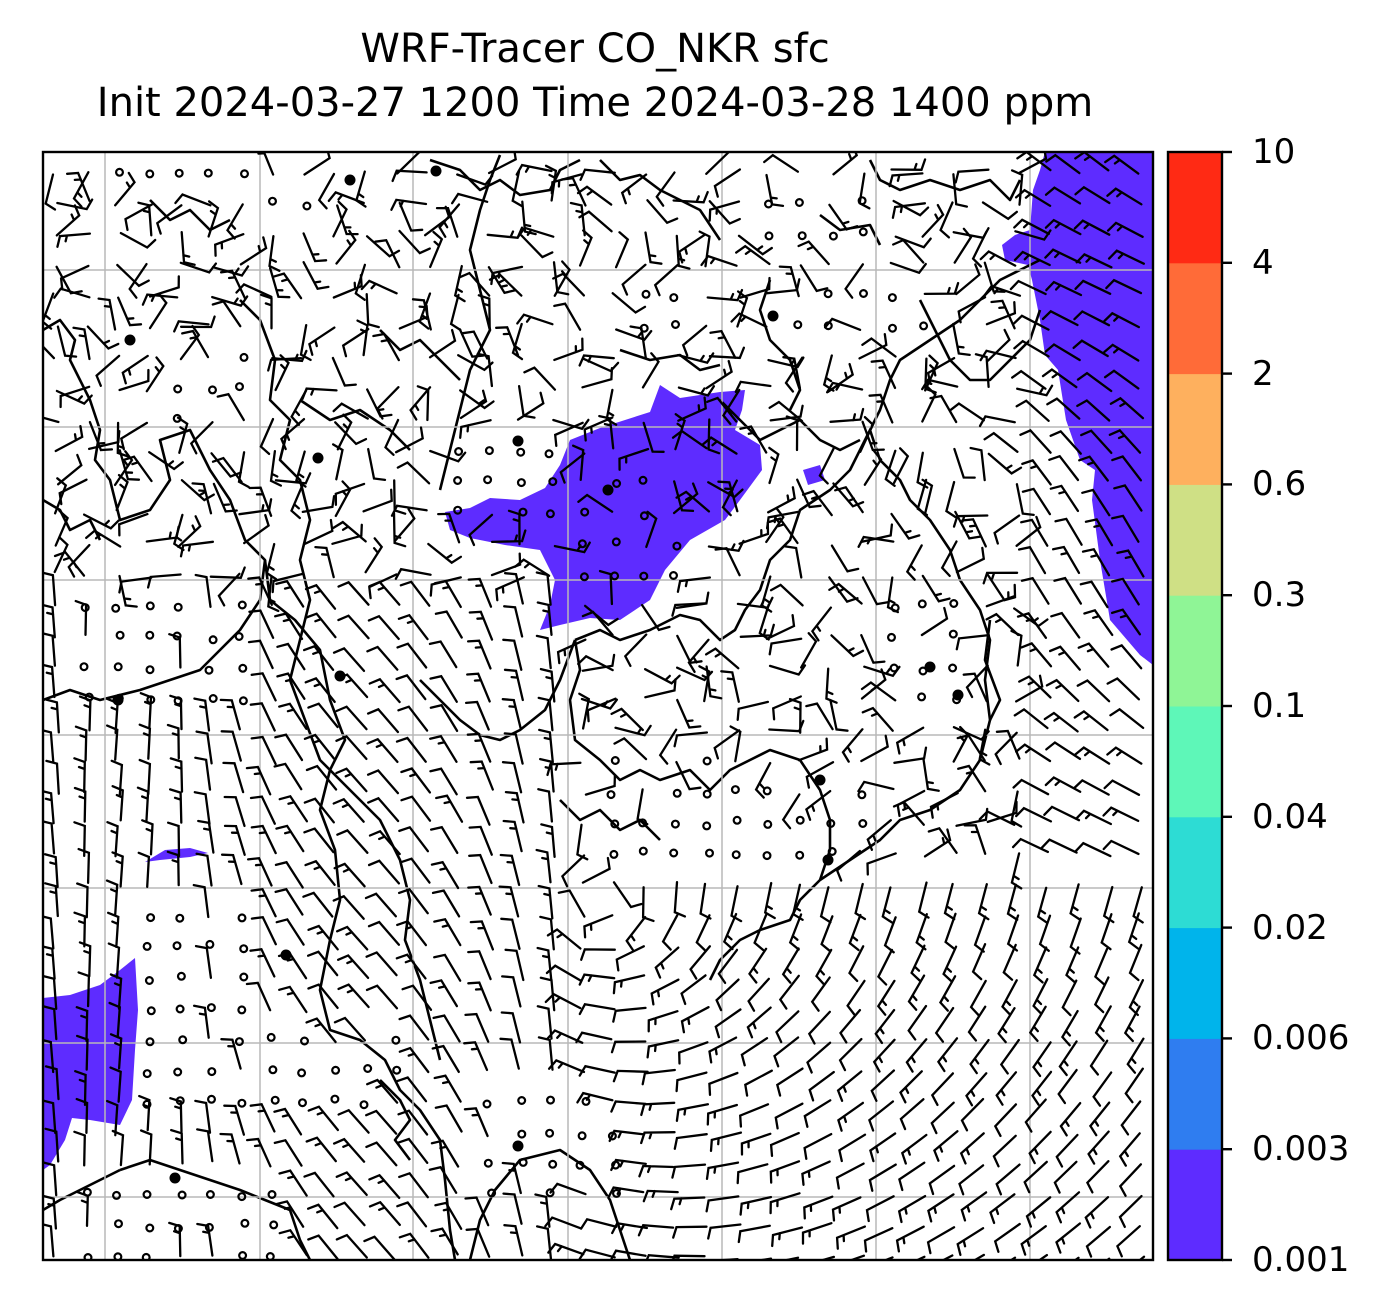 This screenshot has width=1400, height=1313. Describe the element at coordinates (1301, 1038) in the screenshot. I see `colorbar-tick-label: 0.006` at that location.